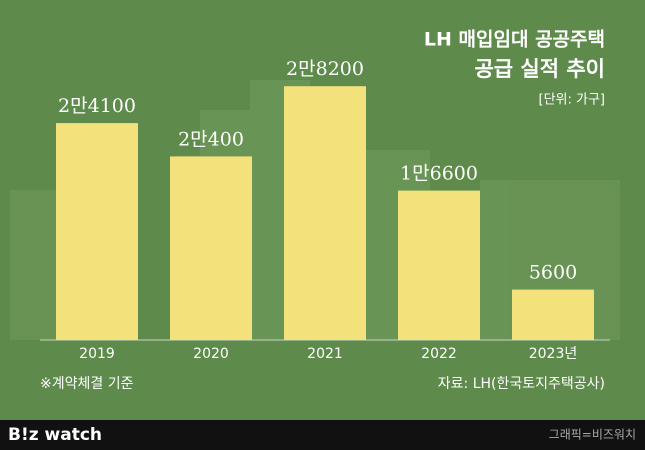 Image resolution: width=645 pixels, height=450 pixels. What do you see at coordinates (97, 354) in the screenshot?
I see `x-tick-label: 2019` at bounding box center [97, 354].